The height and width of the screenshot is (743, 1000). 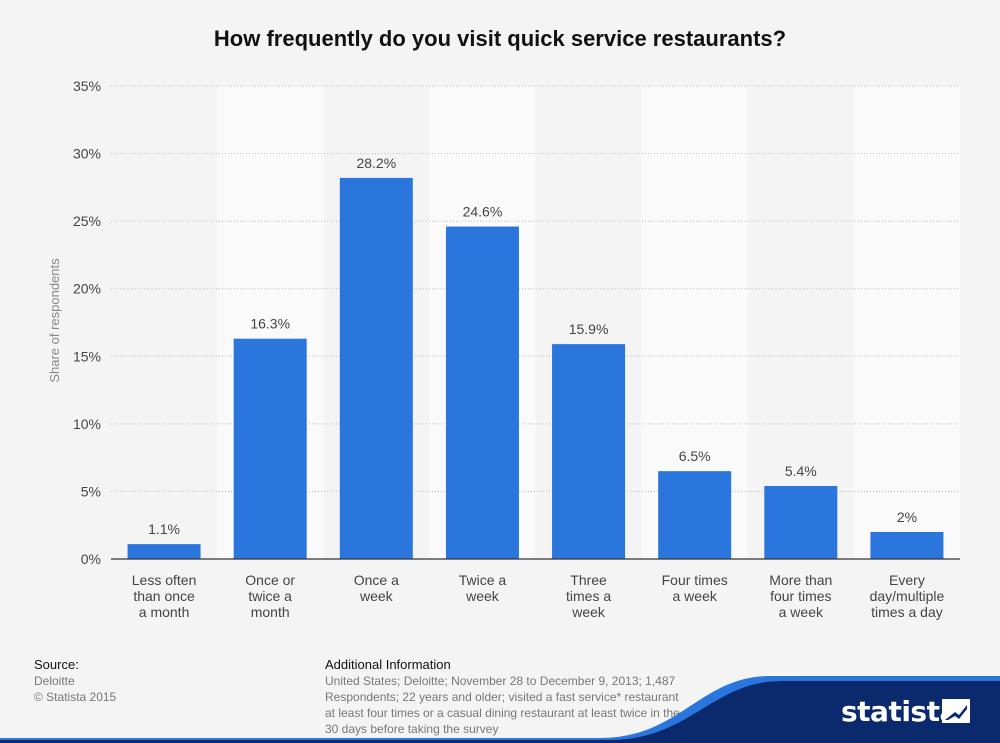 What do you see at coordinates (54, 681) in the screenshot?
I see `source-line: Deloitte` at bounding box center [54, 681].